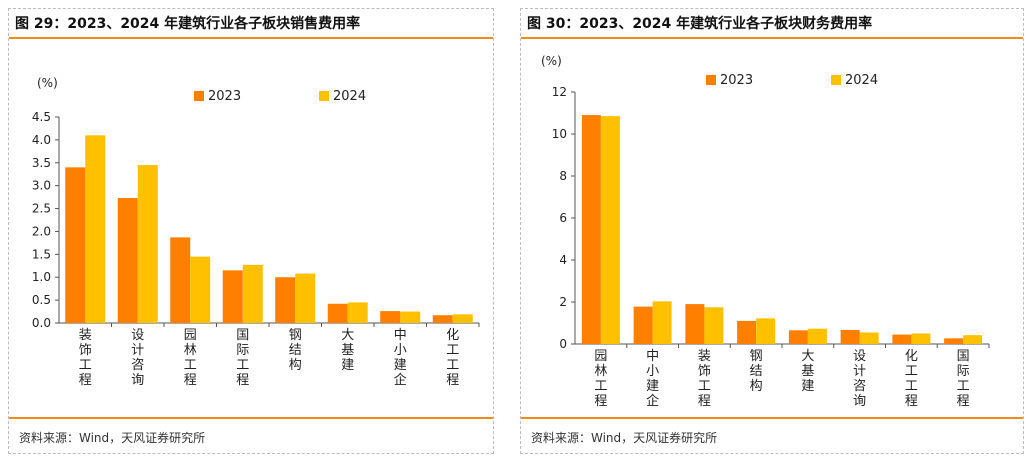 The height and width of the screenshot is (460, 1030). I want to click on y-tick-label: 0.0, so click(41, 323).